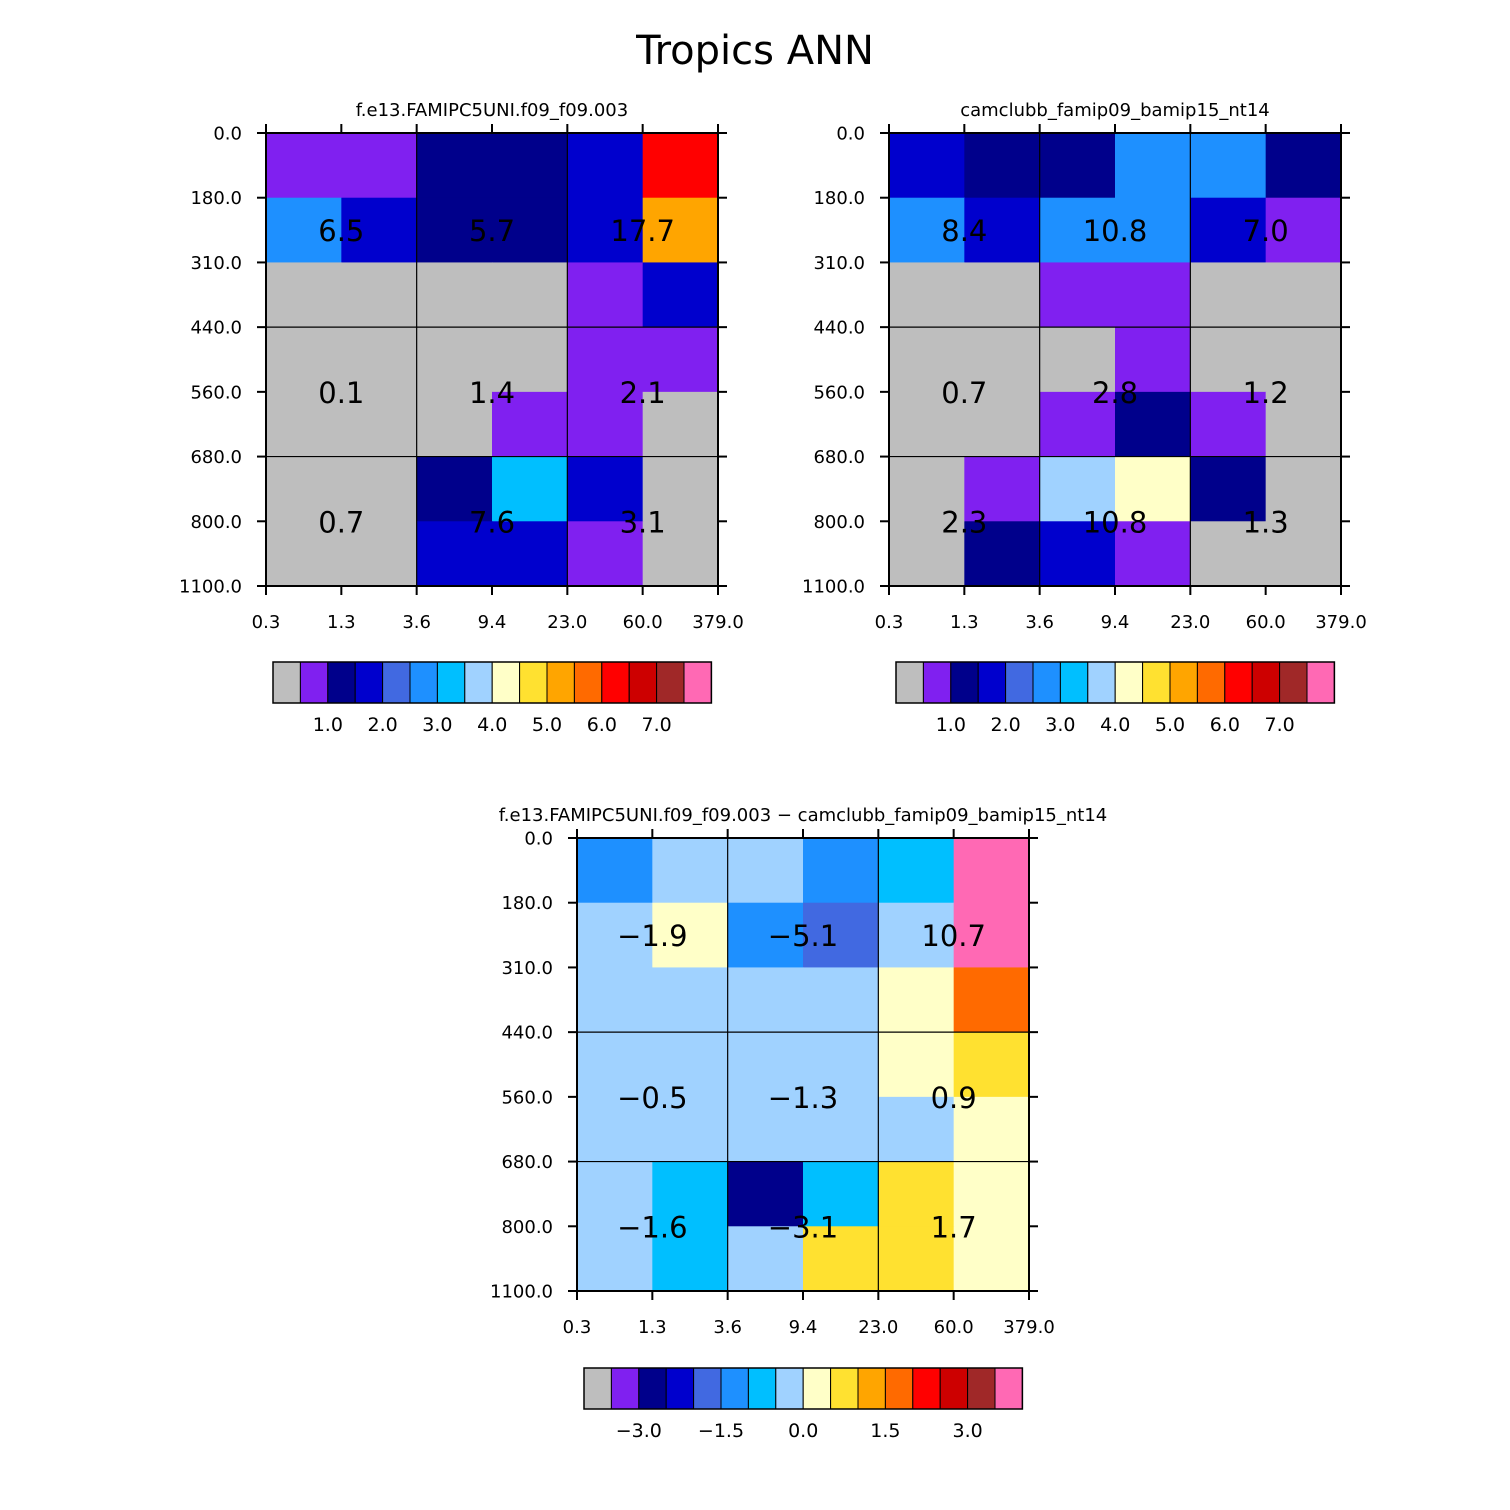 This screenshot has height=1510, width=1510. What do you see at coordinates (382, 725) in the screenshot?
I see `colorbar-label: 2.0` at bounding box center [382, 725].